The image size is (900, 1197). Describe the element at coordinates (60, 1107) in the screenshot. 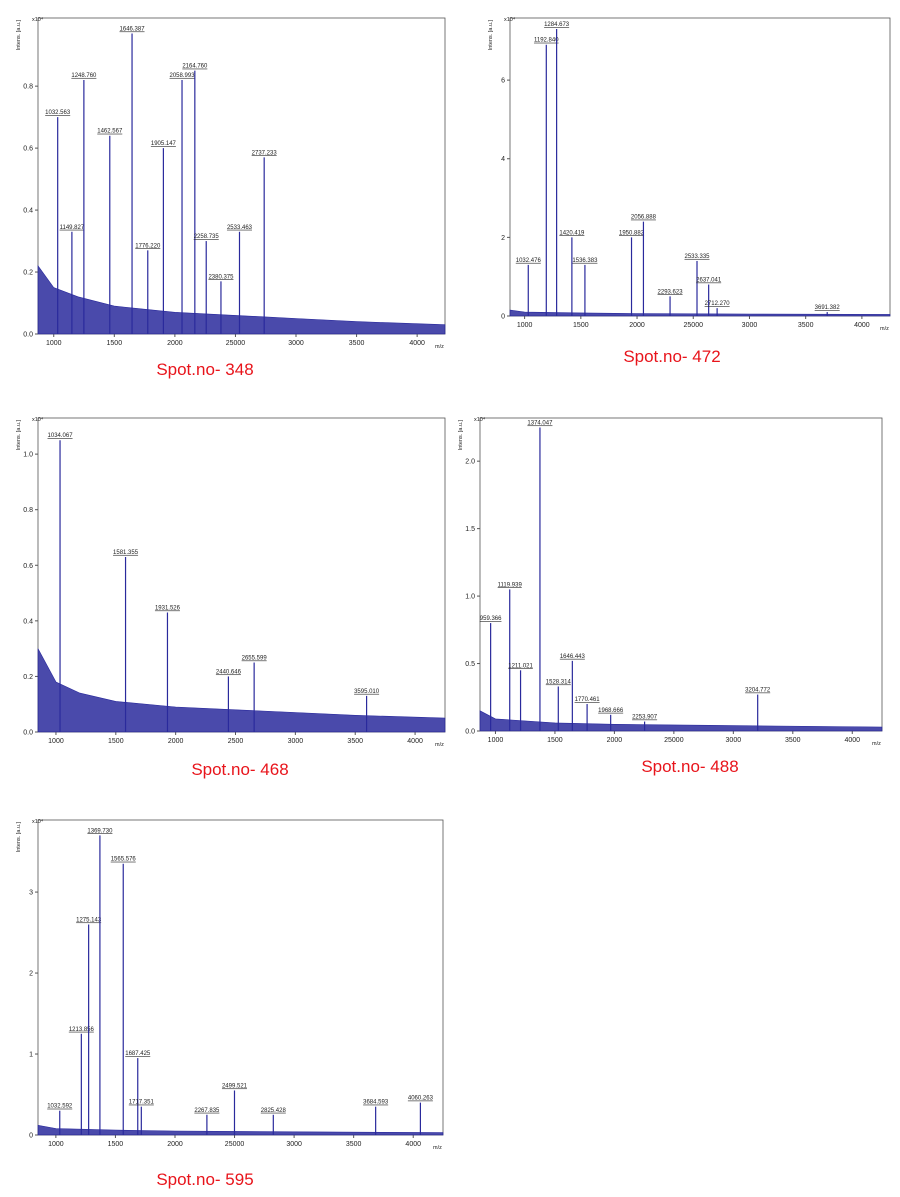

I see `peak-label: 1032.592` at that location.